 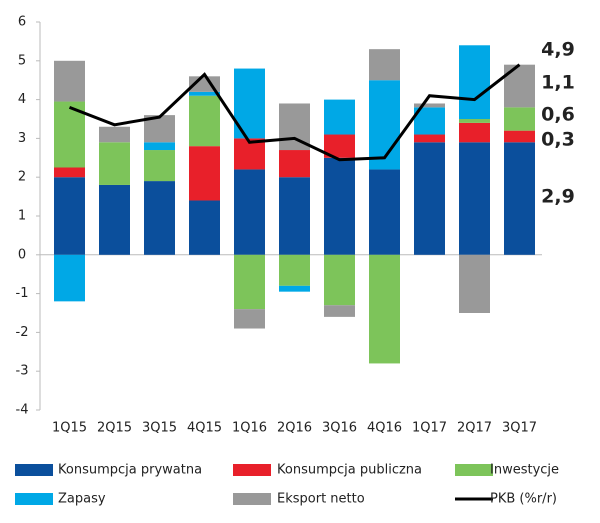 I want to click on x-tick-label: 1Q17, so click(x=429, y=428).